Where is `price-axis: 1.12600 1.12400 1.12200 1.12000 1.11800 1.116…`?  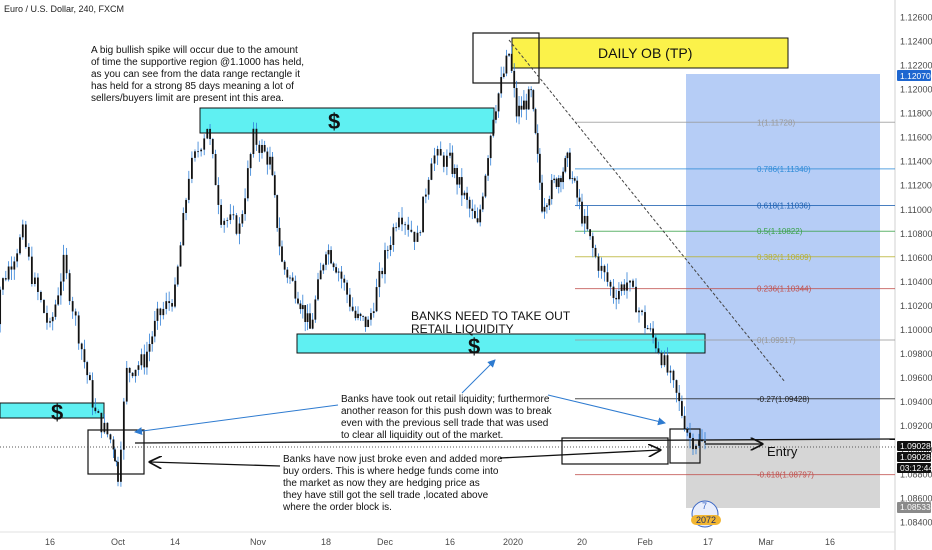 price-axis: 1.12600 1.12400 1.12200 1.12000 1.11800 1.116… is located at coordinates (916, 269).